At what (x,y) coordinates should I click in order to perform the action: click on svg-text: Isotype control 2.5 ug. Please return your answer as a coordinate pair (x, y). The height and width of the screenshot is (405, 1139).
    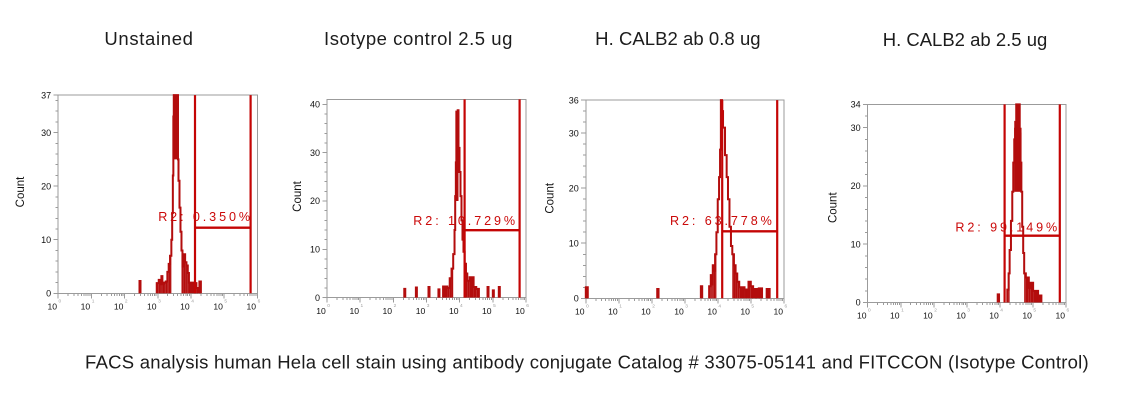
    Looking at the image, I should click on (418, 38).